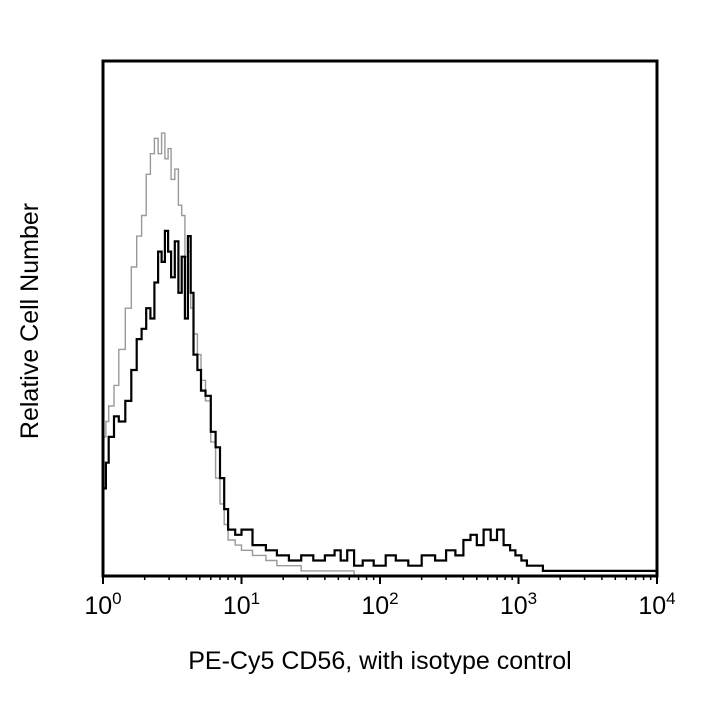  What do you see at coordinates (30, 321) in the screenshot?
I see `y-axis-label: Relative Cell Number` at bounding box center [30, 321].